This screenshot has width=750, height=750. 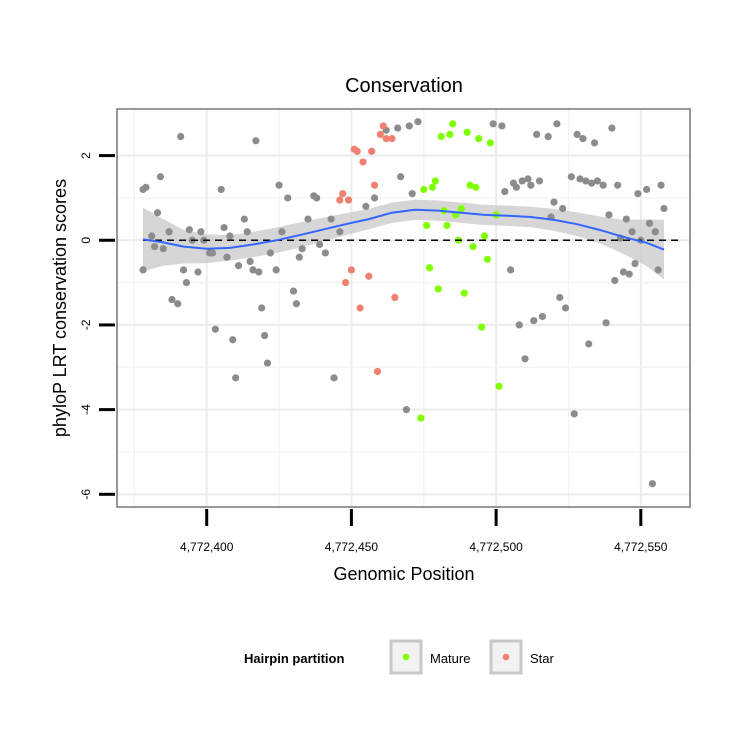 What do you see at coordinates (86, 324) in the screenshot?
I see `y-tick-label: -2` at bounding box center [86, 324].